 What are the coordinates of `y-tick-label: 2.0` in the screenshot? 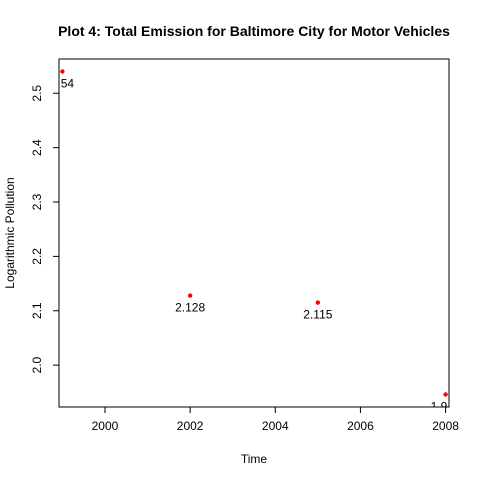 It's located at (37, 364).